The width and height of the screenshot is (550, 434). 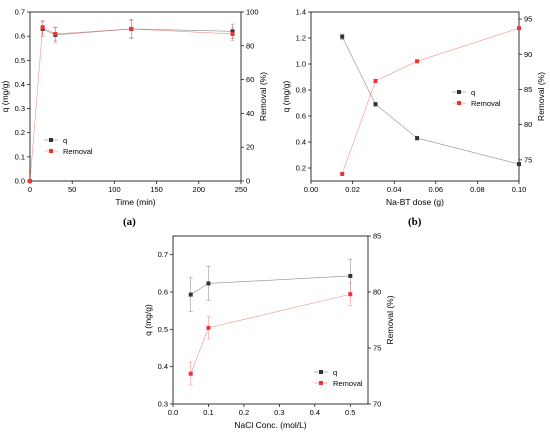 I want to click on y2-tick-label: 95, so click(x=528, y=19).